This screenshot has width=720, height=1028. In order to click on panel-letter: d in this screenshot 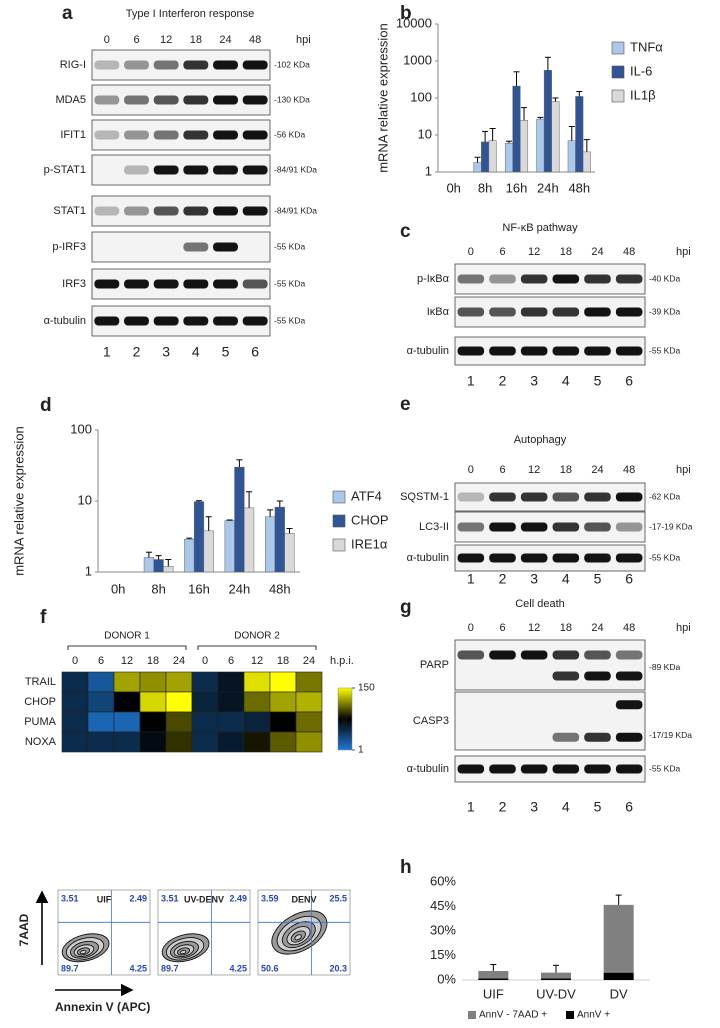, I will do `click(46, 405)`.